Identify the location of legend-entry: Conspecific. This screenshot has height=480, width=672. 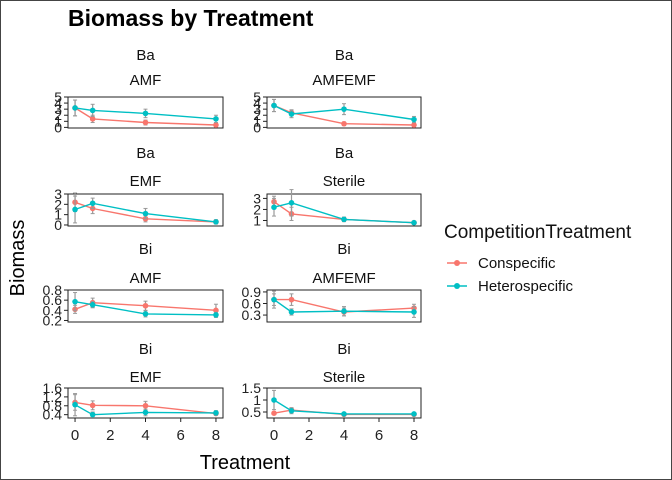
(501, 263).